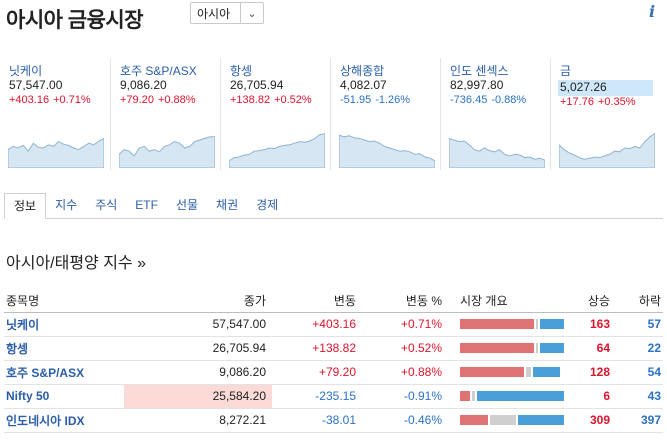 The width and height of the screenshot is (667, 443). What do you see at coordinates (333, 420) in the screenshot?
I see `table-row: 인도네시아 IDX 8,272.21 -38.01 -0.46% 309 397` at bounding box center [333, 420].